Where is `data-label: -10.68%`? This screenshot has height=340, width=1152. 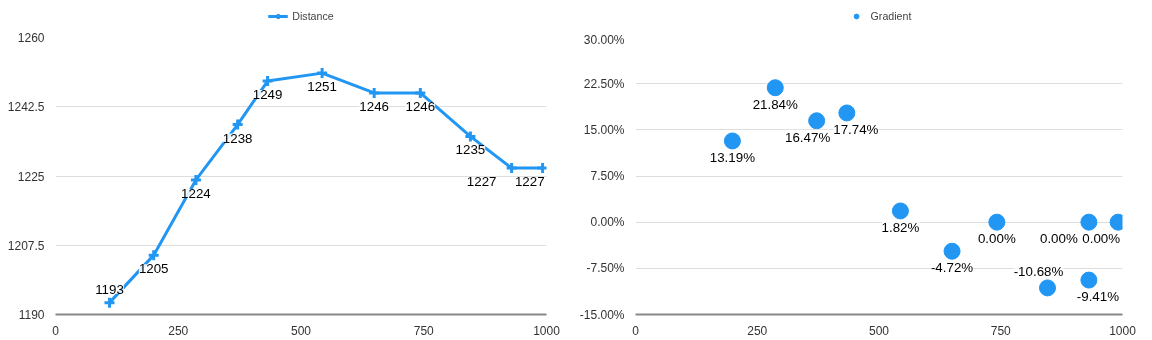
data-label: -10.68% is located at coordinates (1038, 271).